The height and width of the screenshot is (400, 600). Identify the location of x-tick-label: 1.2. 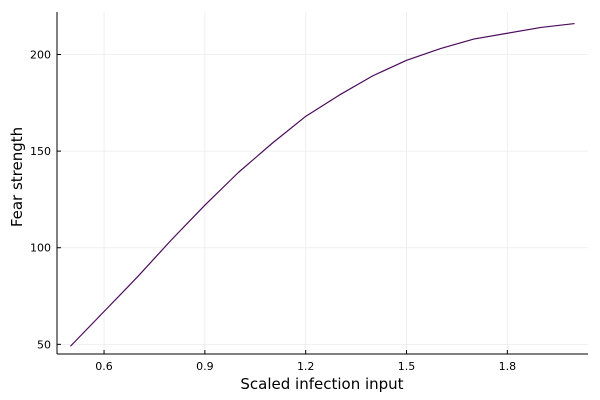
(306, 366).